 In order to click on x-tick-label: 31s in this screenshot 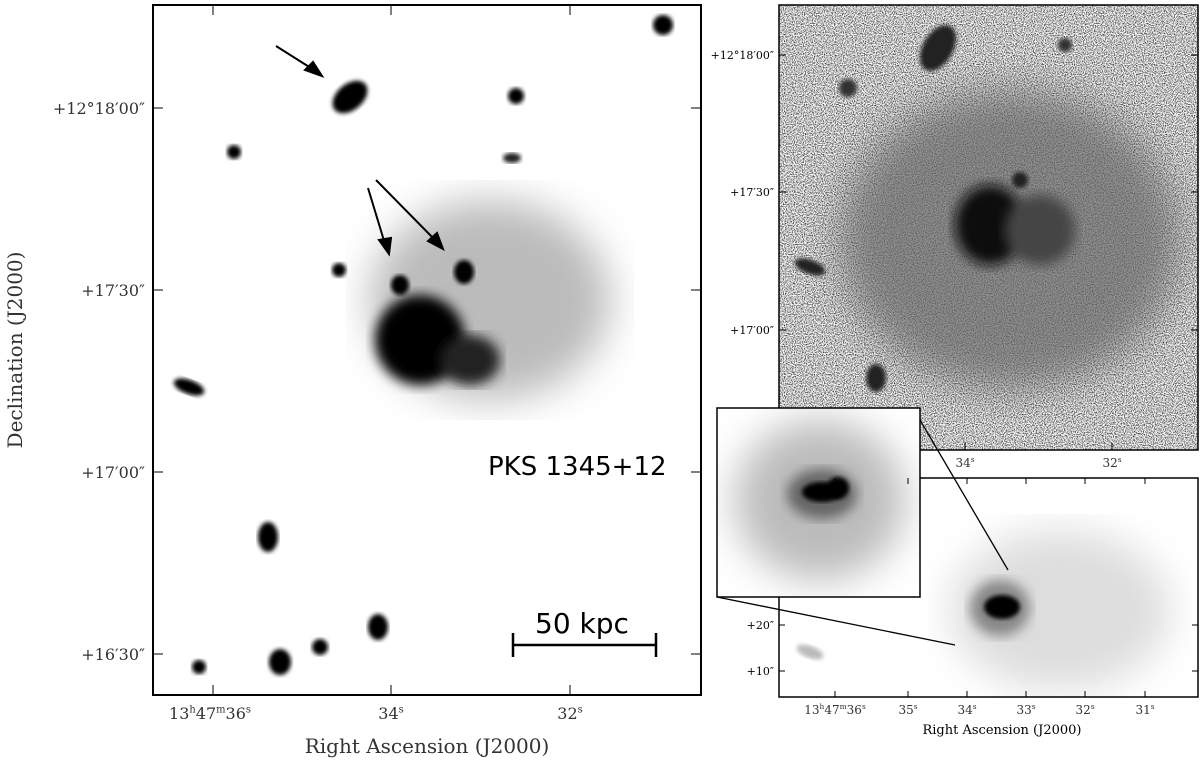, I will do `click(1144, 709)`.